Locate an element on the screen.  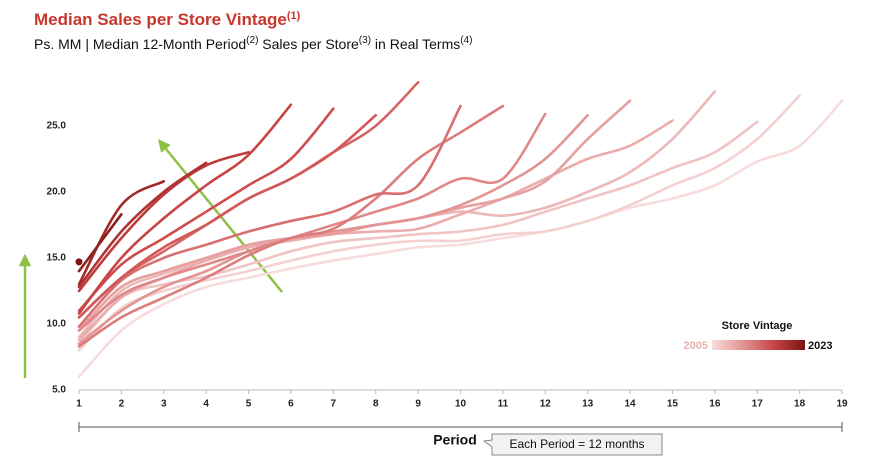
x-tick-label: 12 is located at coordinates (546, 404).